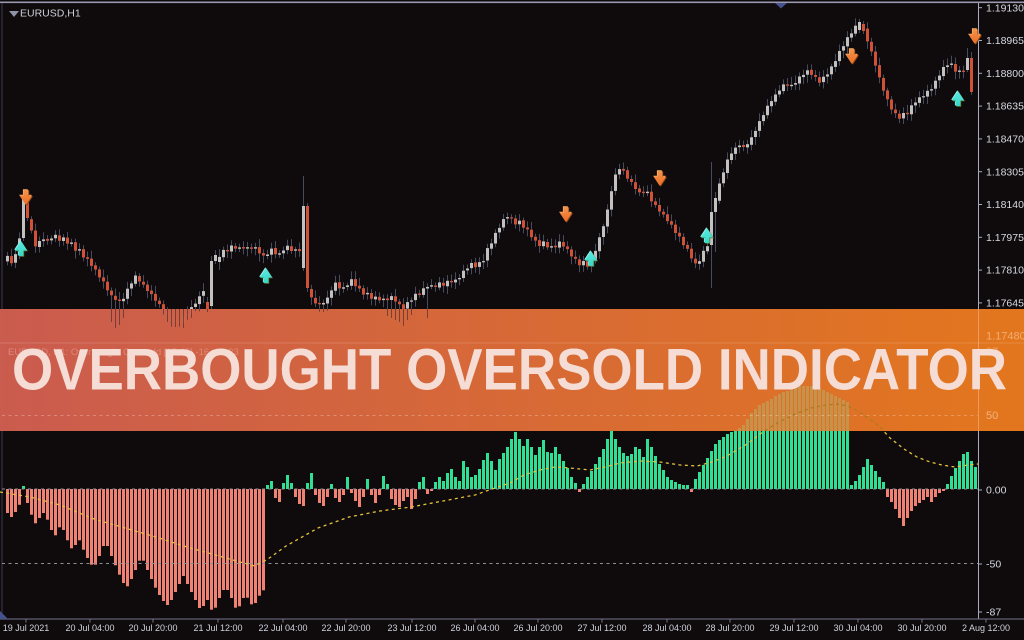 The width and height of the screenshot is (1024, 640). Describe the element at coordinates (1005, 8) in the screenshot. I see `svg-text: 1.19130` at that location.